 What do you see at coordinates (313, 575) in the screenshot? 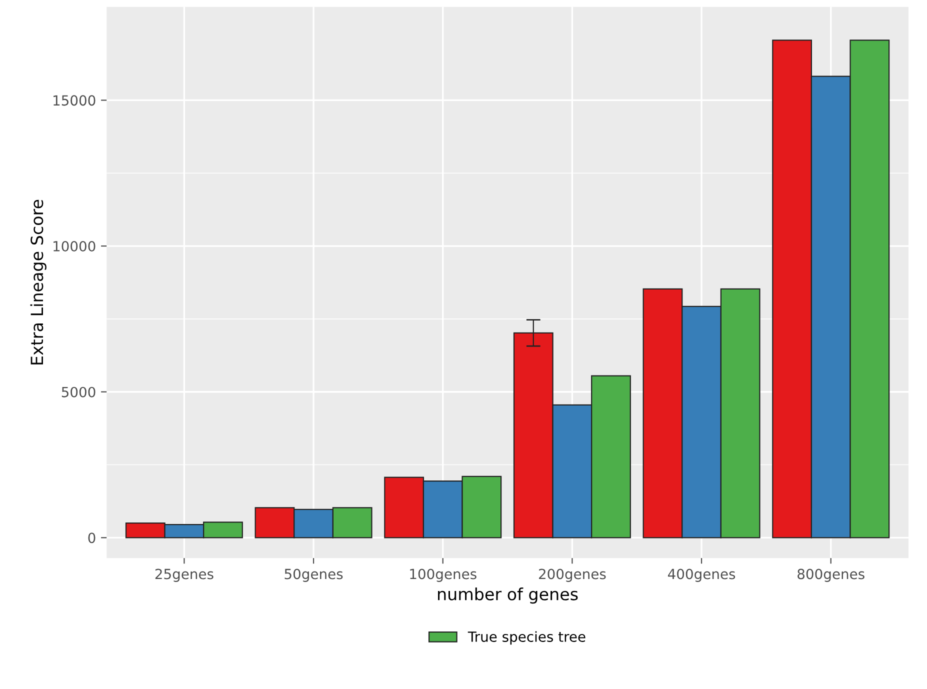
I see `x-tick-label: 50genes` at bounding box center [313, 575].